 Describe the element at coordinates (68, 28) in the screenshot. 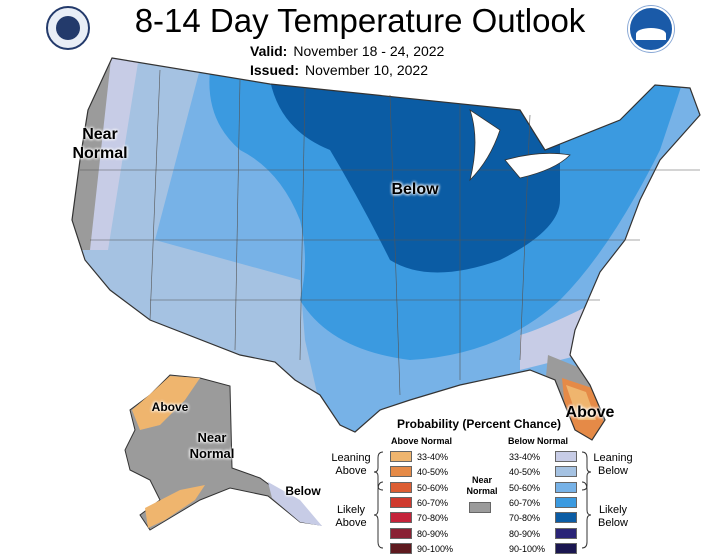

I see `doc-seal-icon` at that location.